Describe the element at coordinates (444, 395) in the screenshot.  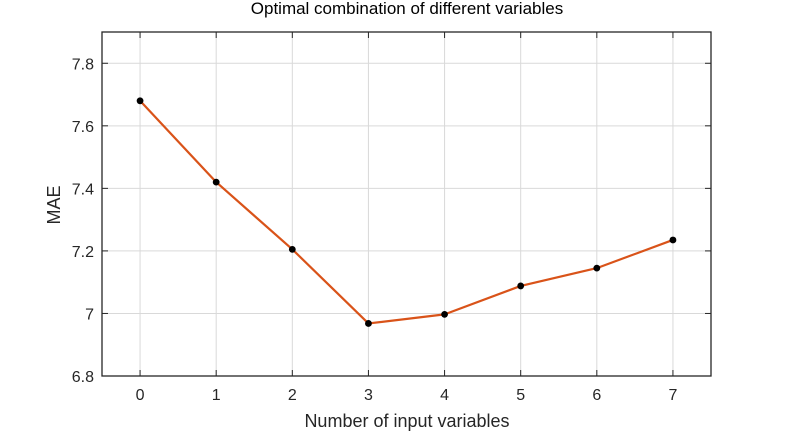
I see `x-tick-label: 4` at that location.